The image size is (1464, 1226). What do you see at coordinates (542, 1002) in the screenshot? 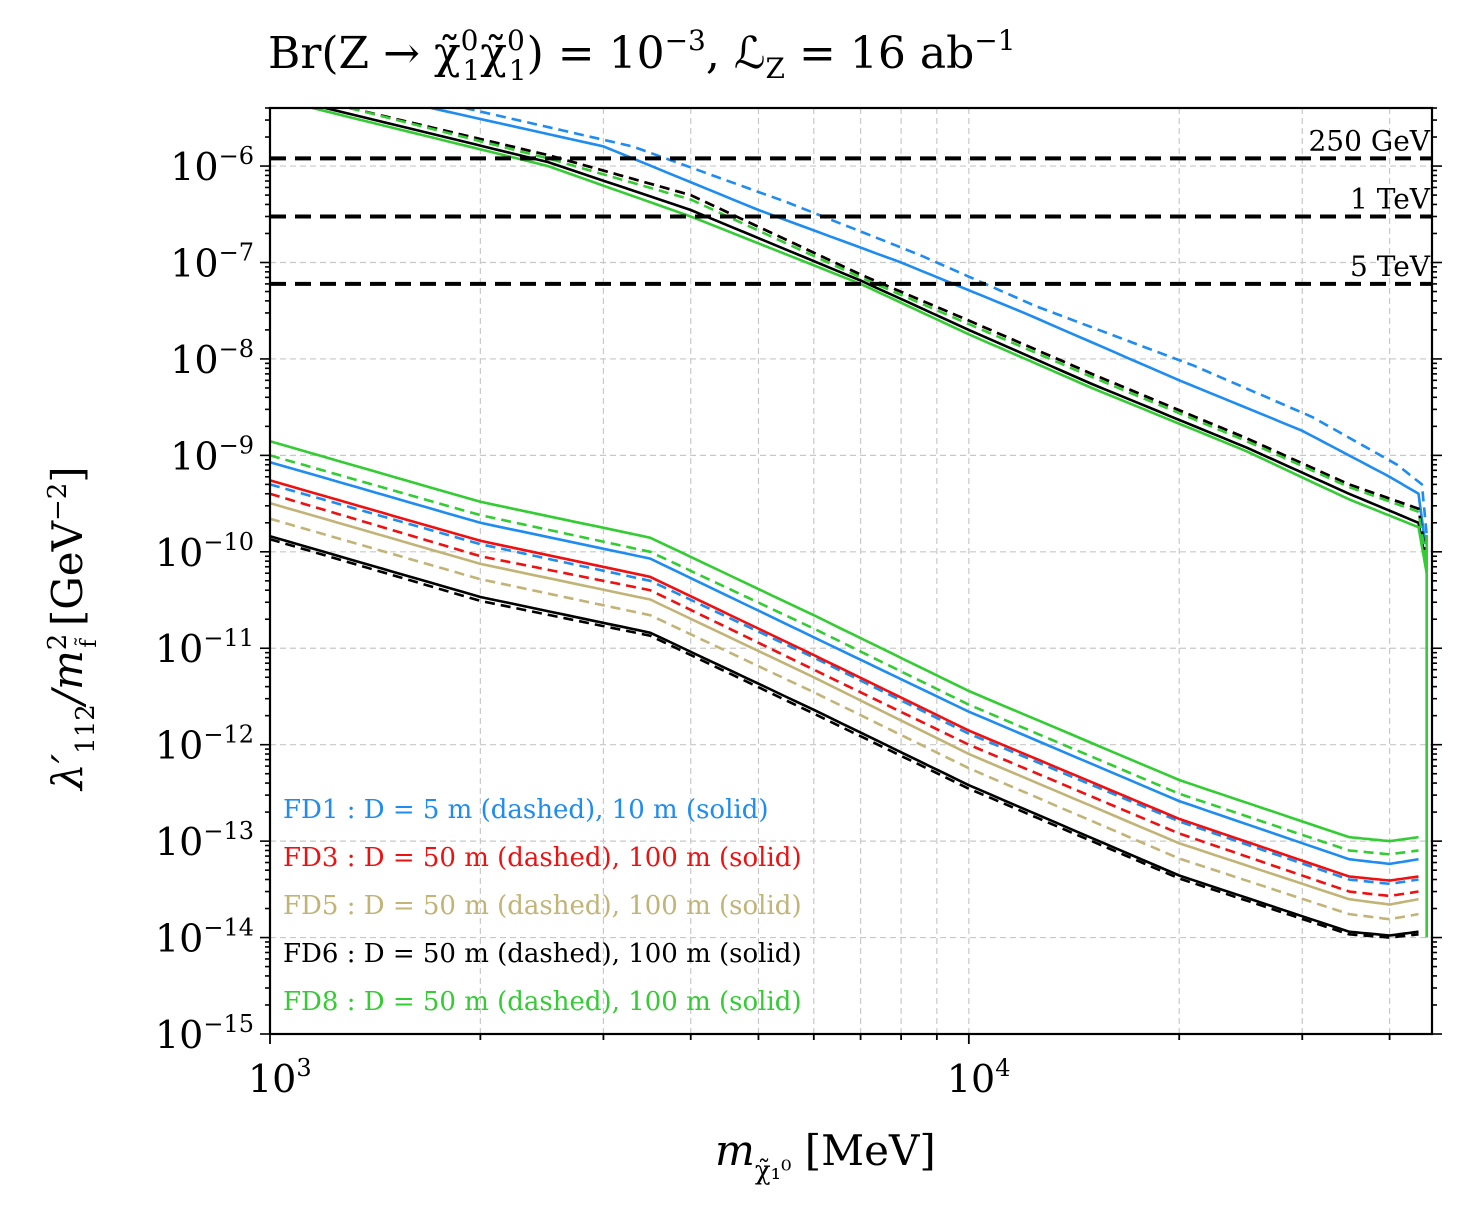
I see `legend-entry: FD8 : D = 50 m (dashed), 100 m (solid)` at bounding box center [542, 1002].